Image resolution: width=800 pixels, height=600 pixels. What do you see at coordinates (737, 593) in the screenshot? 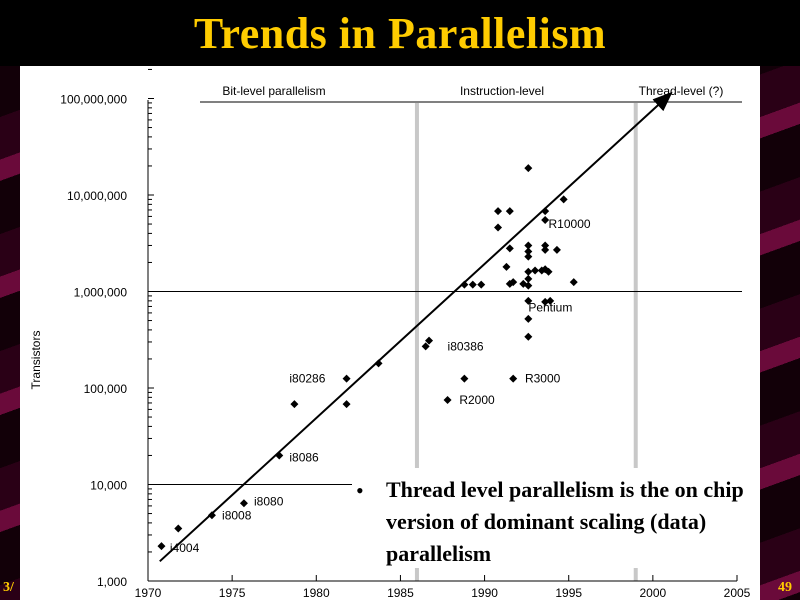
I see `x-tick-label: 2005` at bounding box center [737, 593].